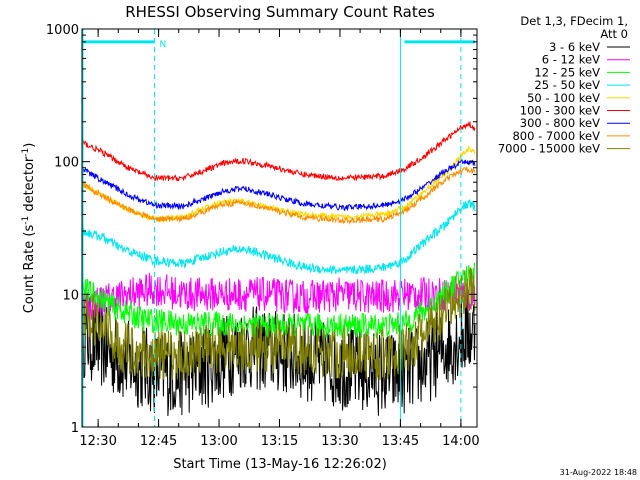  Describe the element at coordinates (62, 30) in the screenshot. I see `y-tick-label-3: 1000` at that location.